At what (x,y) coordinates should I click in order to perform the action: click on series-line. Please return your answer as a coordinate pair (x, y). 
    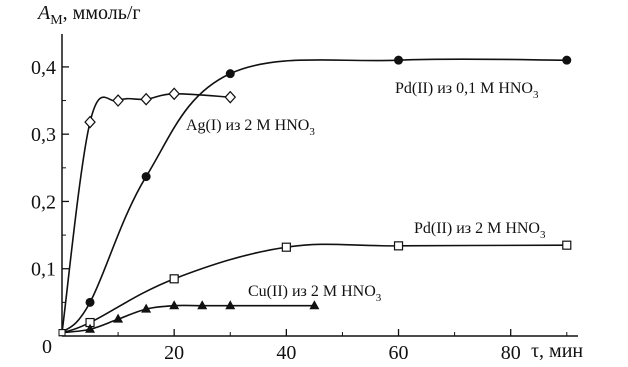
    Looking at the image, I should click on (188, 319).